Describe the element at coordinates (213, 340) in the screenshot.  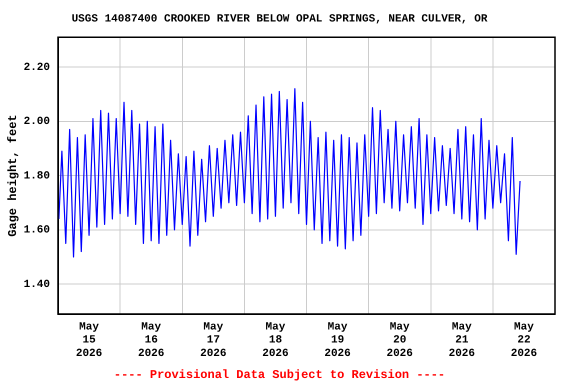
I see `x-tick-label: May 17 2026` at that location.